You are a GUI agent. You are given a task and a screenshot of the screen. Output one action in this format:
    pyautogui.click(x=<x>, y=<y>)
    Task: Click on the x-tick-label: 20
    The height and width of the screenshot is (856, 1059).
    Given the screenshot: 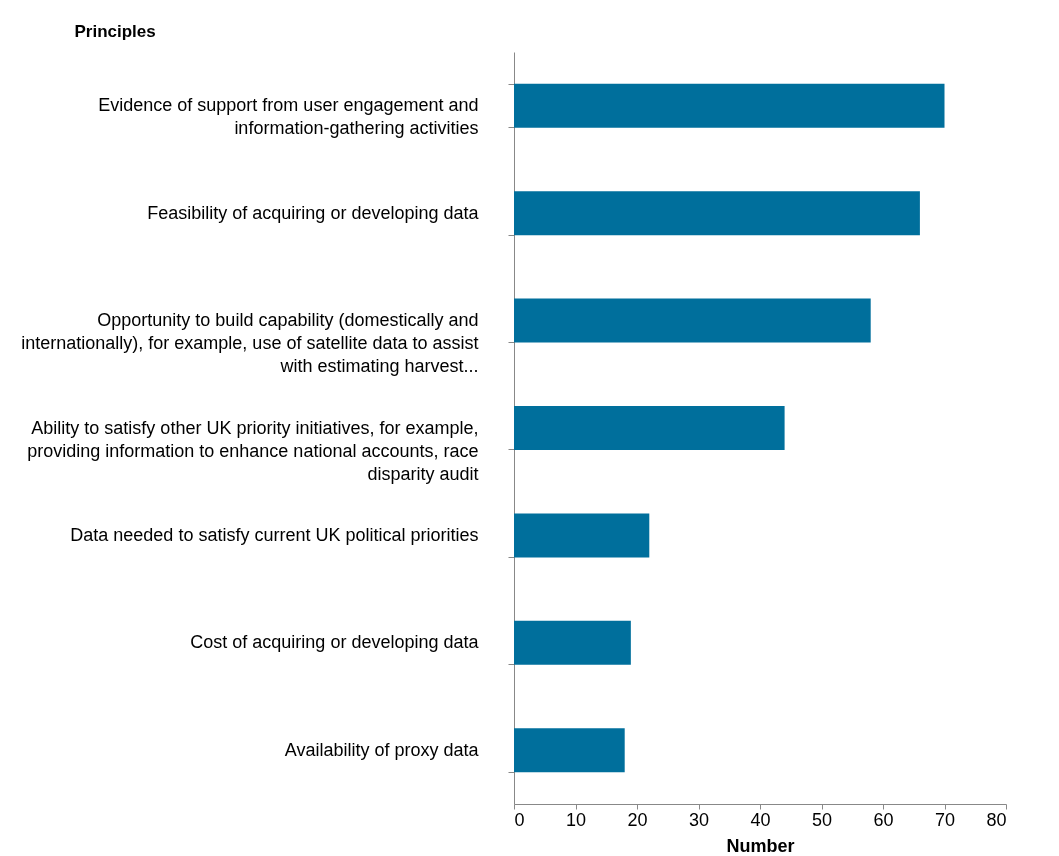 What is the action you would take?
    pyautogui.click(x=637, y=819)
    